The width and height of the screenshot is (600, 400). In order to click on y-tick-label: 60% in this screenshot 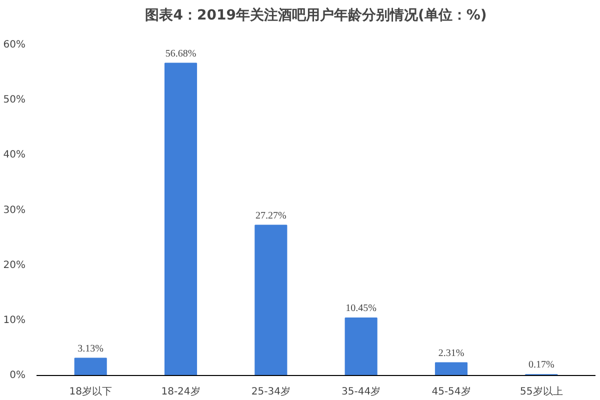, I will do `click(14, 45)`.